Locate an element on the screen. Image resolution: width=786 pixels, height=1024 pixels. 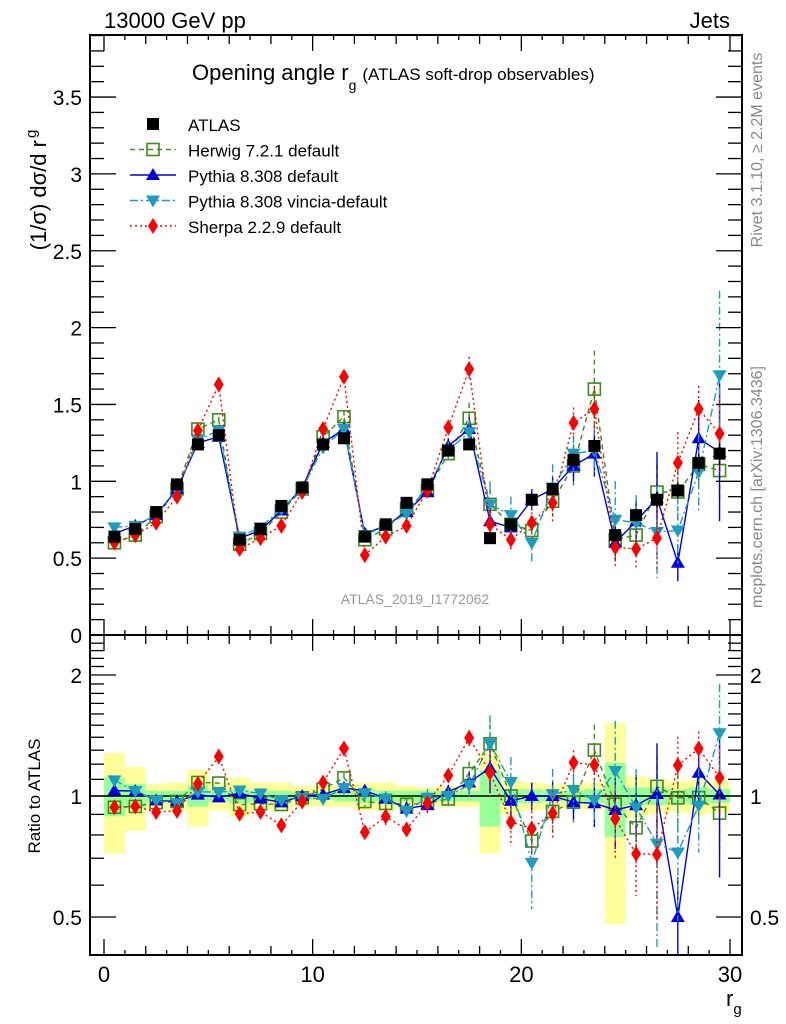
legend-label: Herwig 7.2.1 default is located at coordinates (263, 151).